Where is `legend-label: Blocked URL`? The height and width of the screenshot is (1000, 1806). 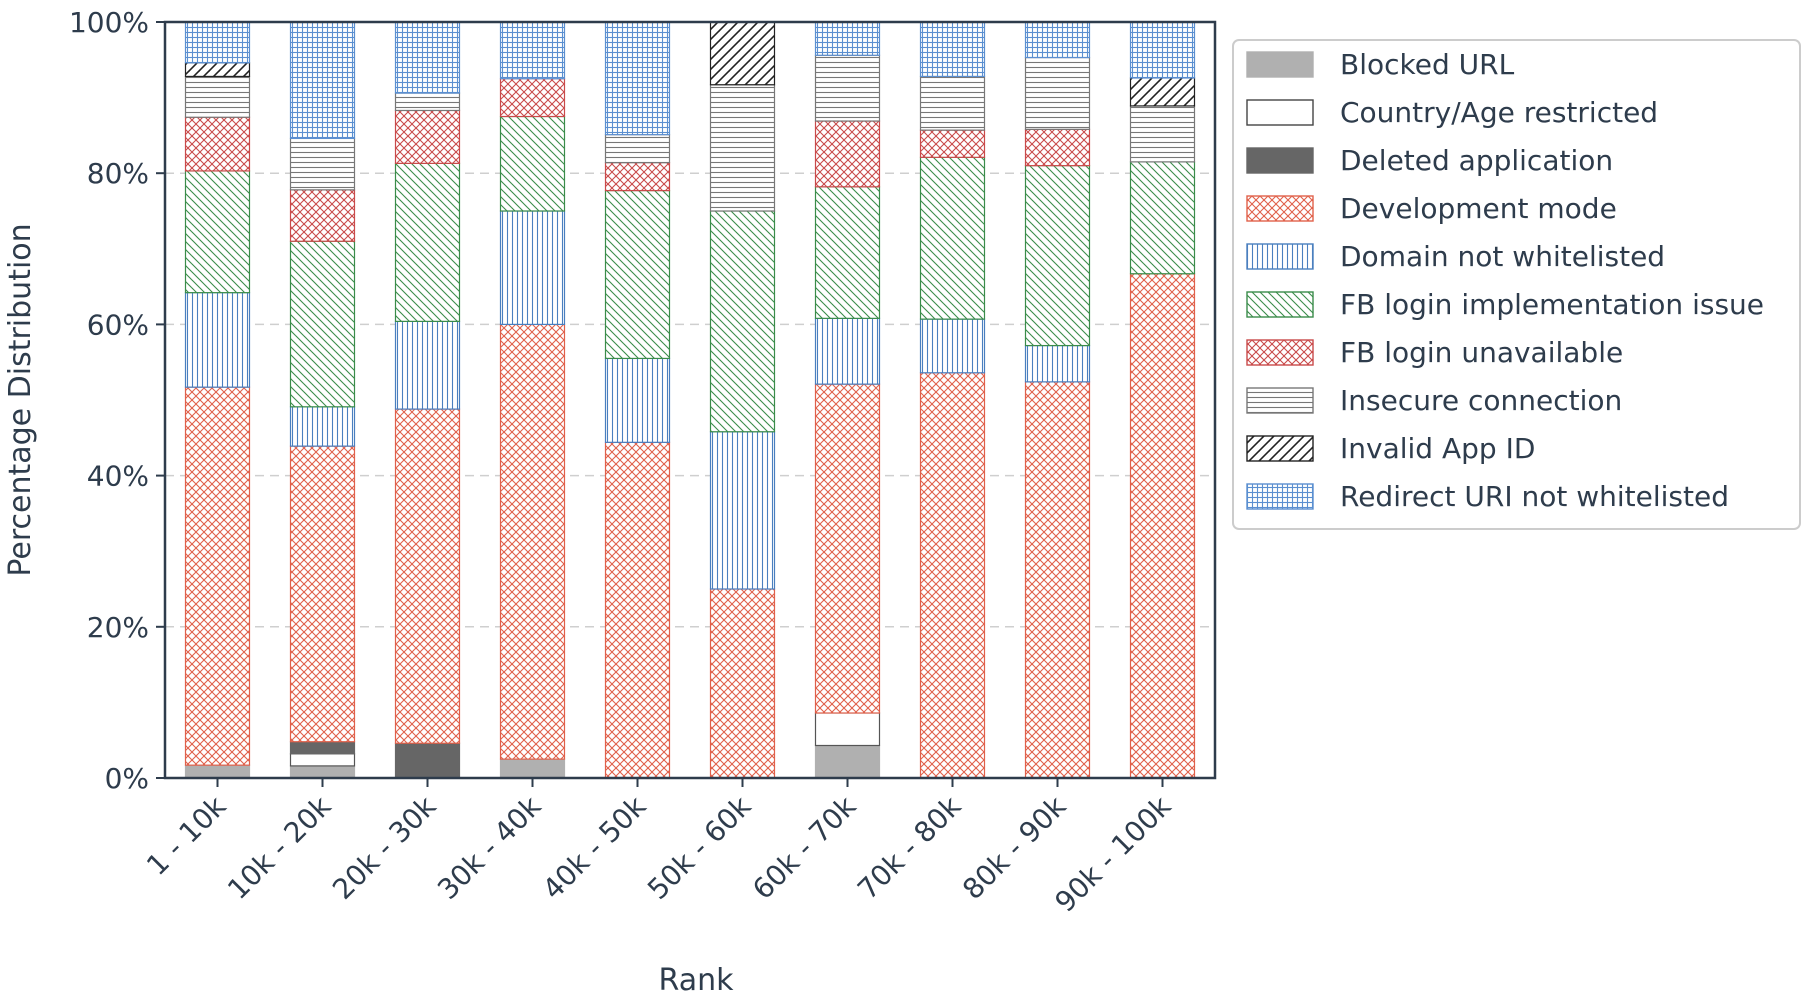 legend-label: Blocked URL is located at coordinates (1427, 64).